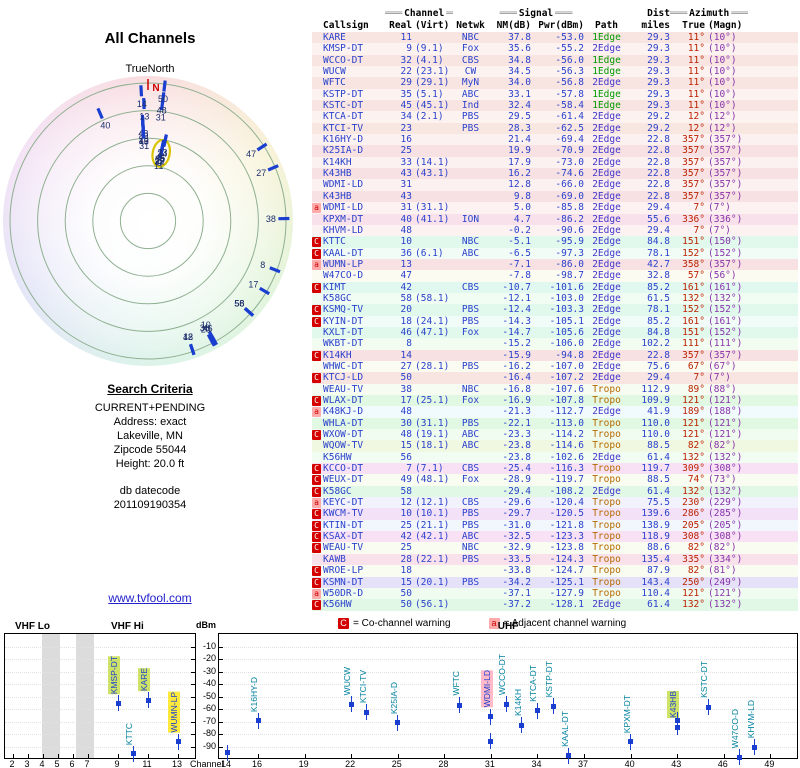  What do you see at coordinates (343, 366) in the screenshot?
I see `cell-callsign: WHWC-DT` at bounding box center [343, 366].